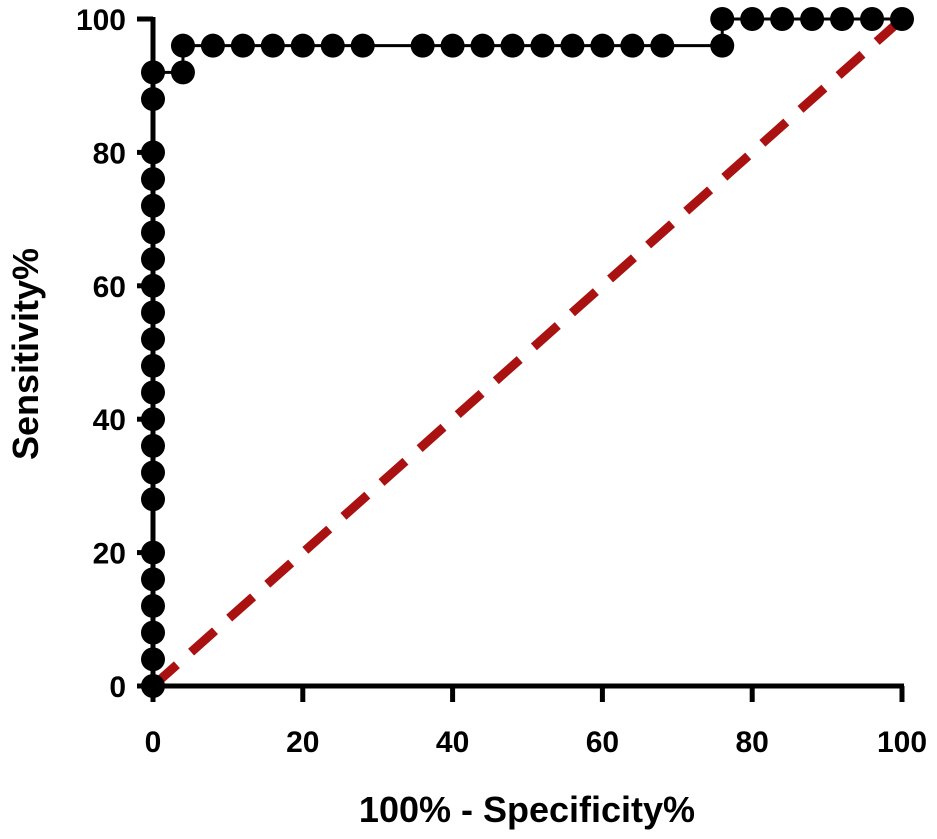 This screenshot has height=839, width=937. What do you see at coordinates (302, 742) in the screenshot?
I see `x-tick-label: 20` at bounding box center [302, 742].